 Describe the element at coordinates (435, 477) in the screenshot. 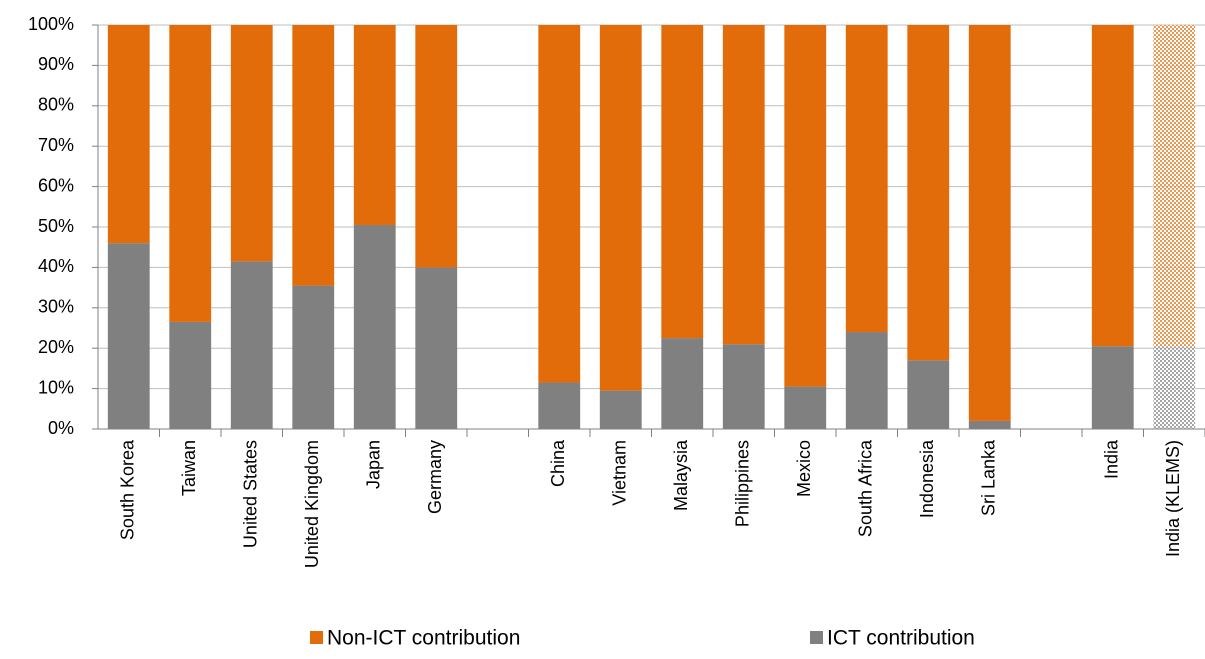

I see `x-tick-label: Germany` at that location.